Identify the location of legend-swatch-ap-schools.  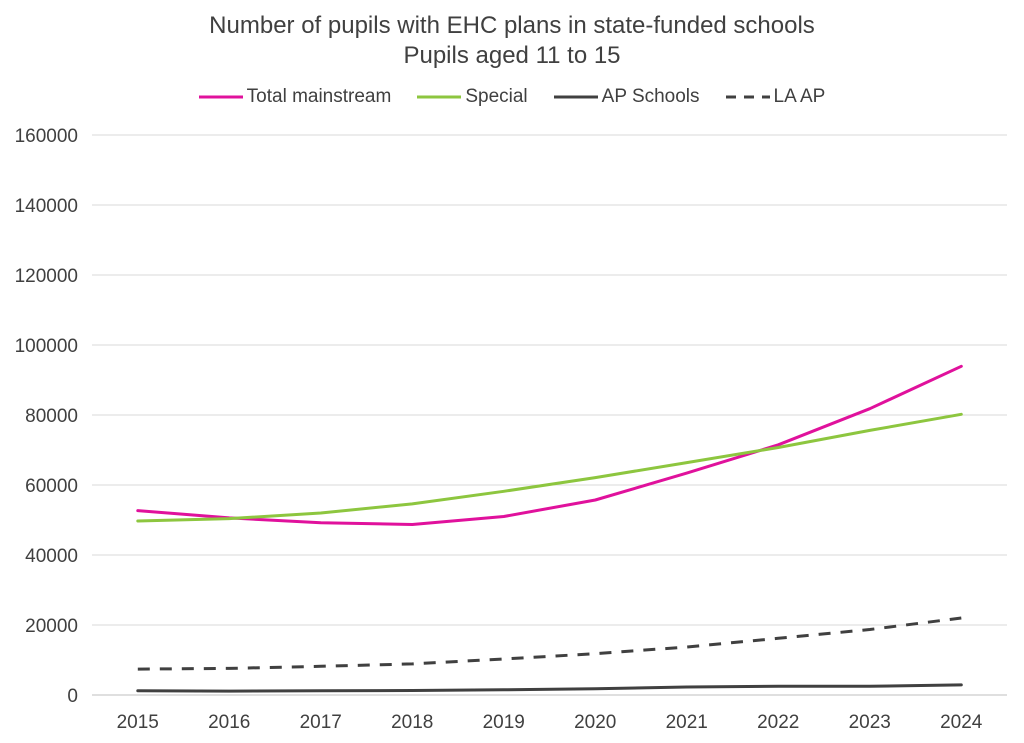
(575, 97).